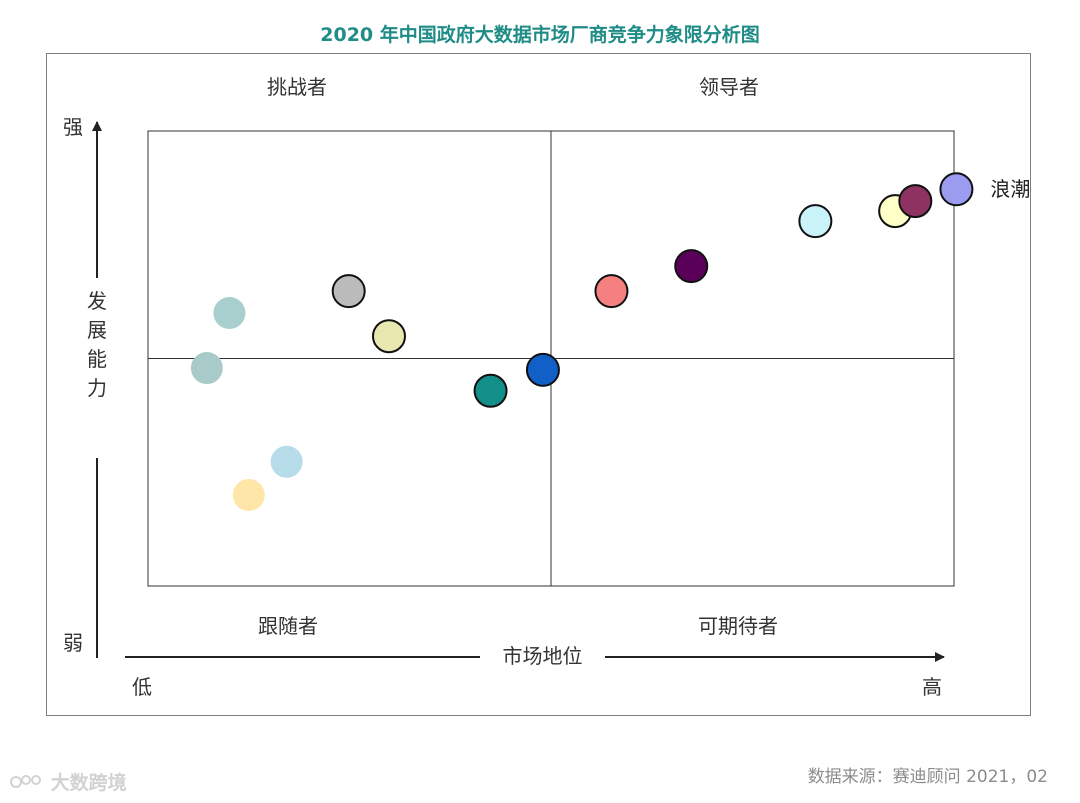  Describe the element at coordinates (297, 87) in the screenshot. I see `quadrant-label-challengers: 挑战者` at that location.